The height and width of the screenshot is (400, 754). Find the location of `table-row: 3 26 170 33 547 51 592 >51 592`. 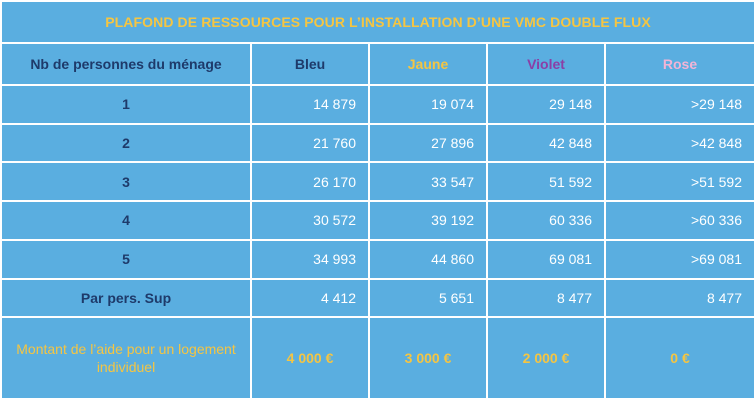

table-row: 3 26 170 33 547 51 592 >51 592 is located at coordinates (377, 182).